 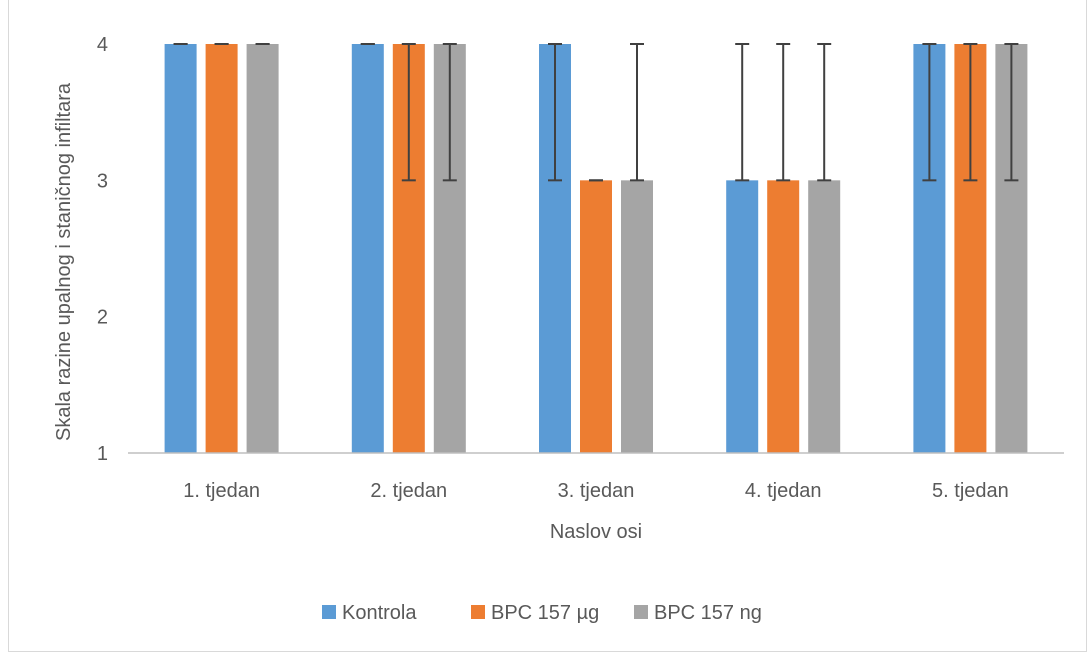 I want to click on legend-label: Kontrola, so click(x=379, y=613).